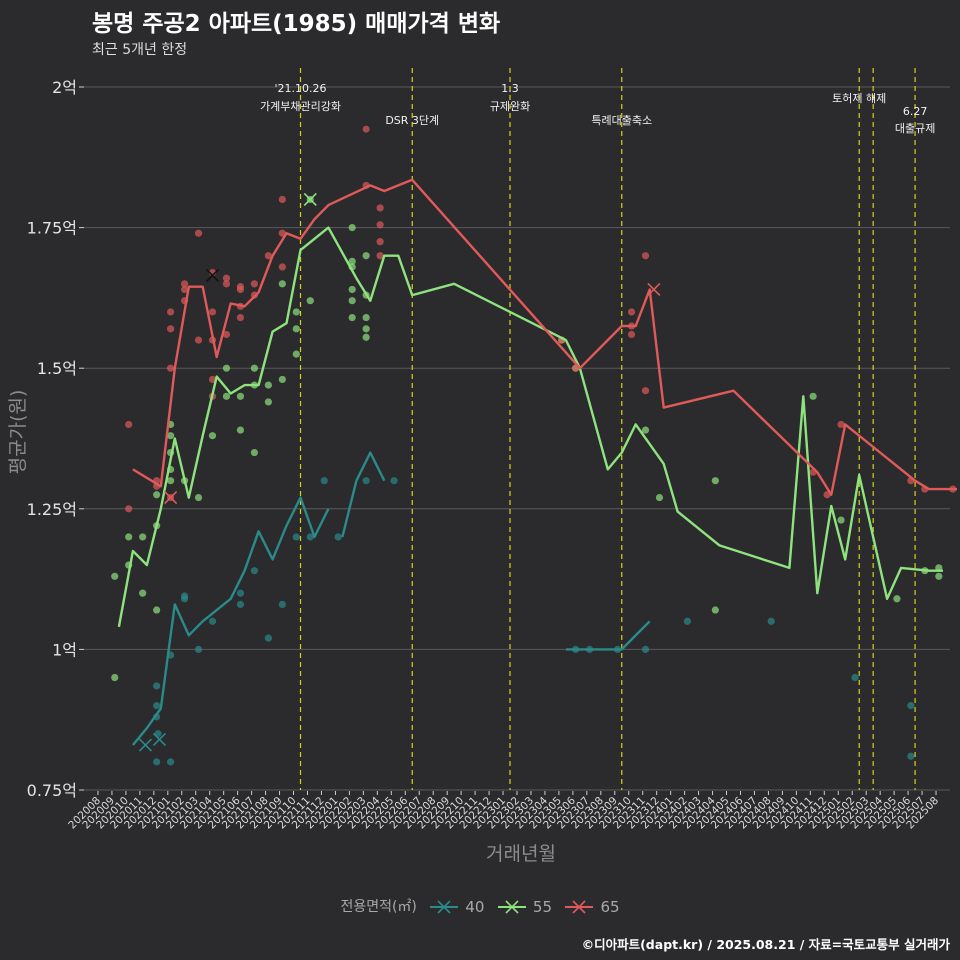 The width and height of the screenshot is (960, 960). What do you see at coordinates (456, 907) in the screenshot?
I see `legend-item-40: 40` at bounding box center [456, 907].